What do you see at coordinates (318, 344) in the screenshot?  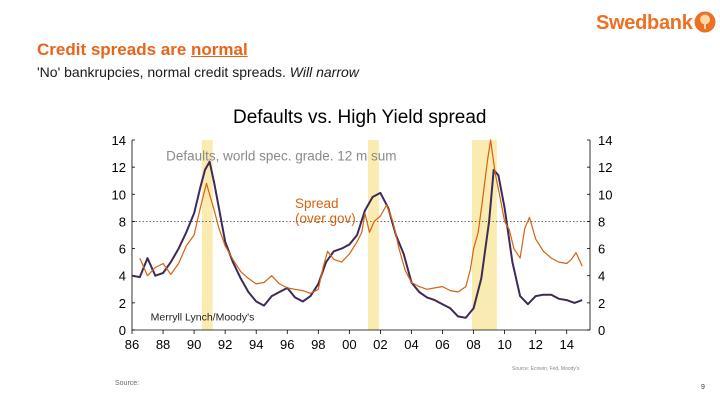 I see `x-tick-label: 98` at bounding box center [318, 344].